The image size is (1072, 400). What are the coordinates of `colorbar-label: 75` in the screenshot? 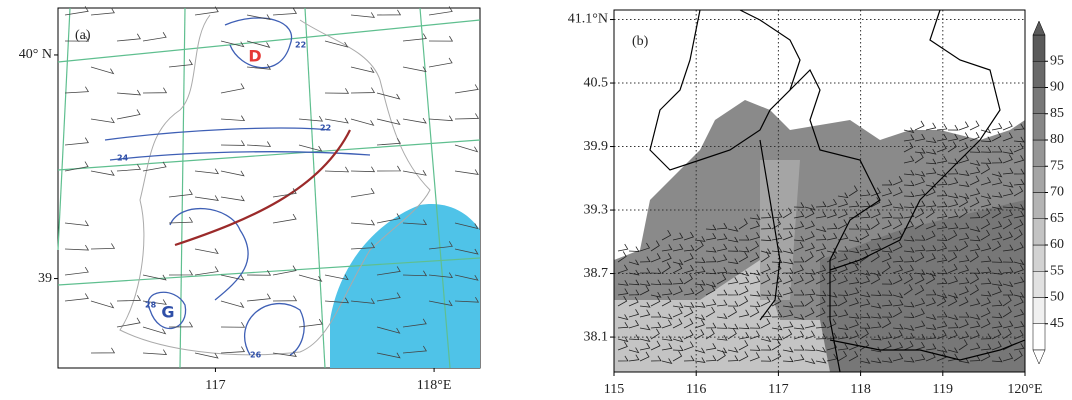 It's located at (1057, 165).